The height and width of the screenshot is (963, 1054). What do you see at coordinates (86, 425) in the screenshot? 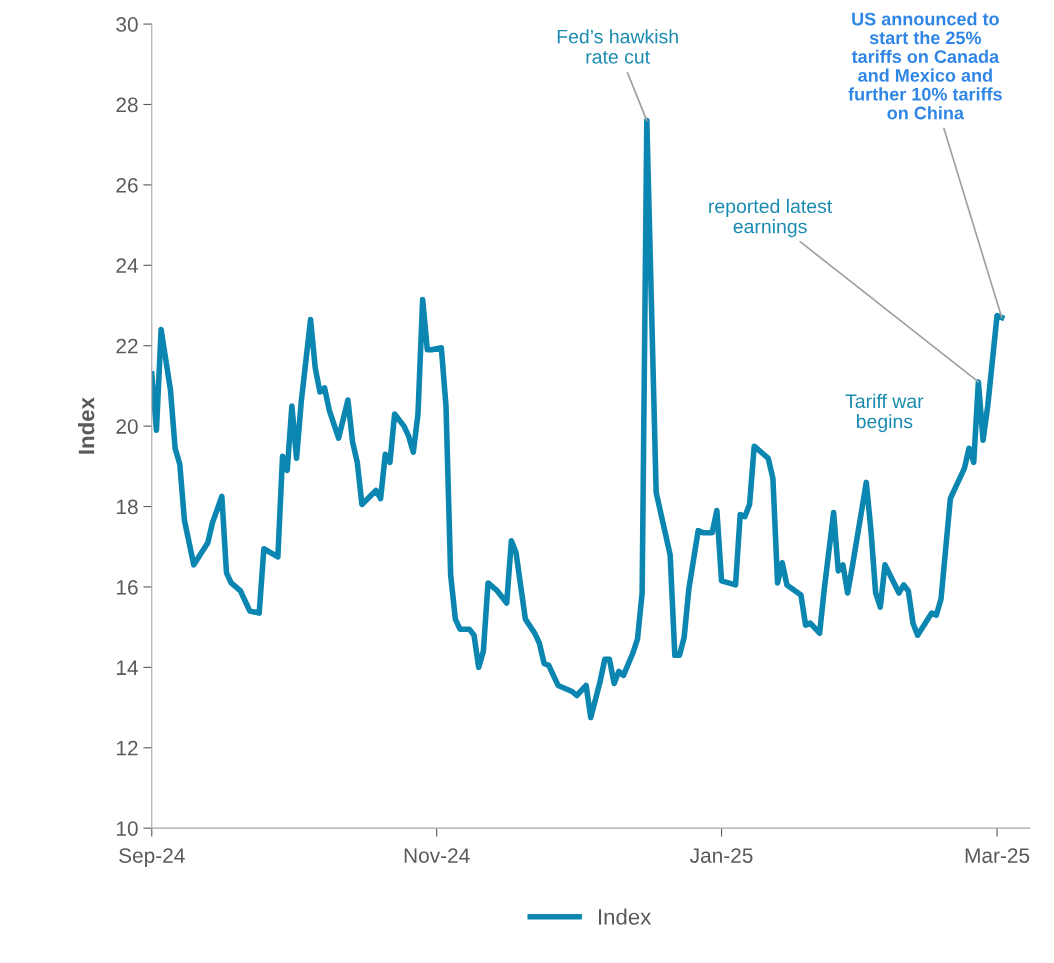
I see `y-axis-title: Index` at bounding box center [86, 425].